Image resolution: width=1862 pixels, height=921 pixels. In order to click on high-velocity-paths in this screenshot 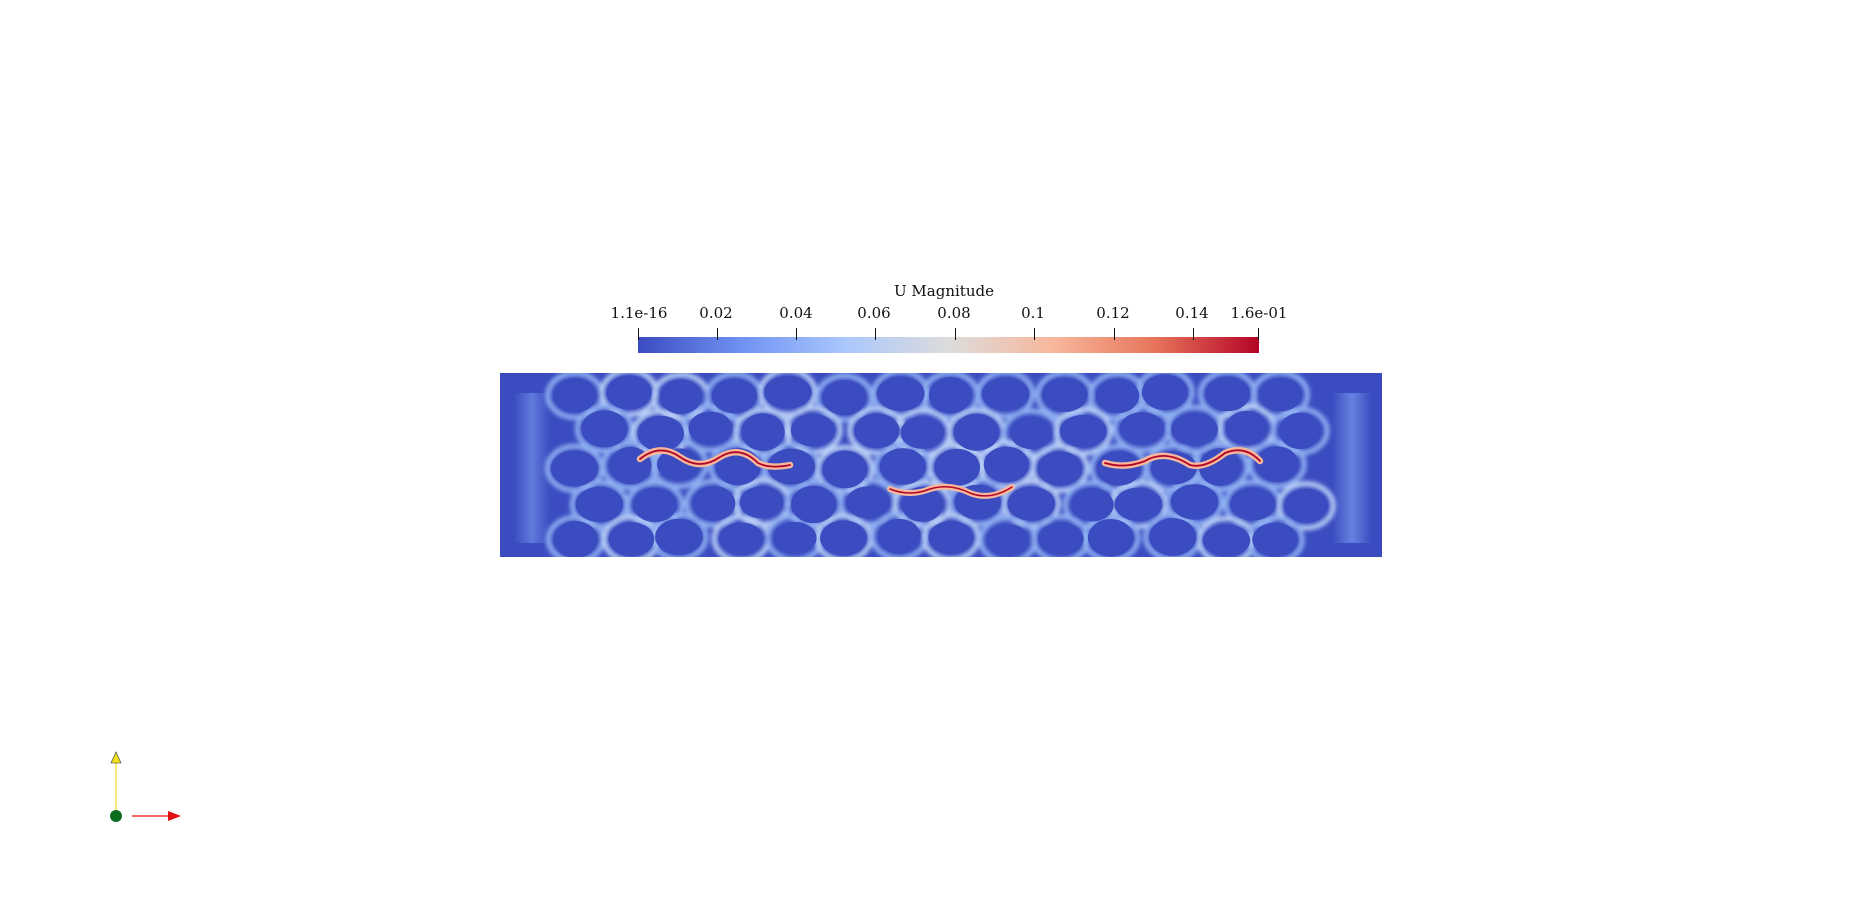, I will do `click(950, 473)`.